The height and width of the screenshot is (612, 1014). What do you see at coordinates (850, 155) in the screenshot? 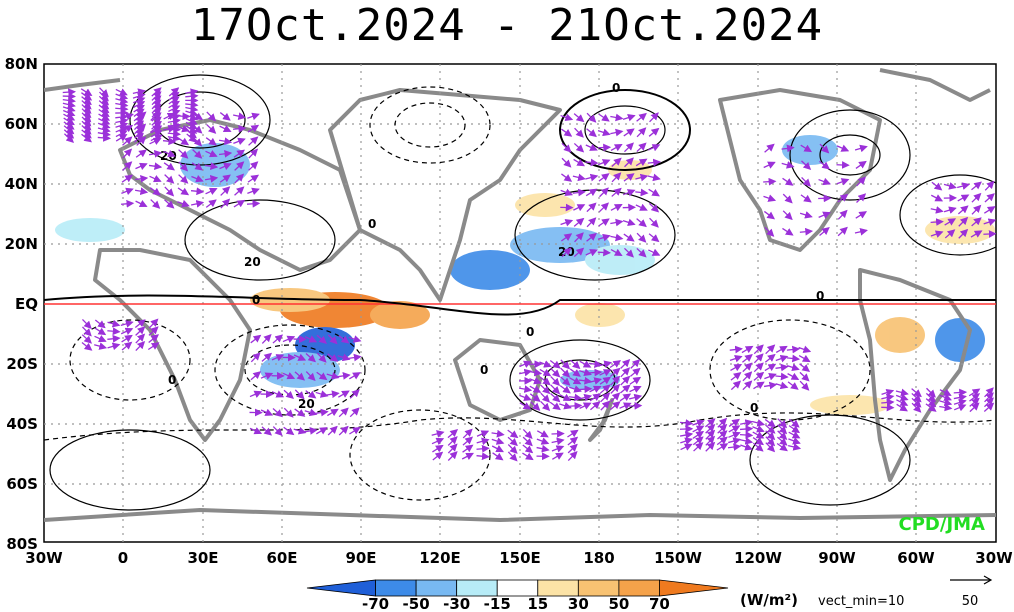
I see `contour-solid` at bounding box center [850, 155].